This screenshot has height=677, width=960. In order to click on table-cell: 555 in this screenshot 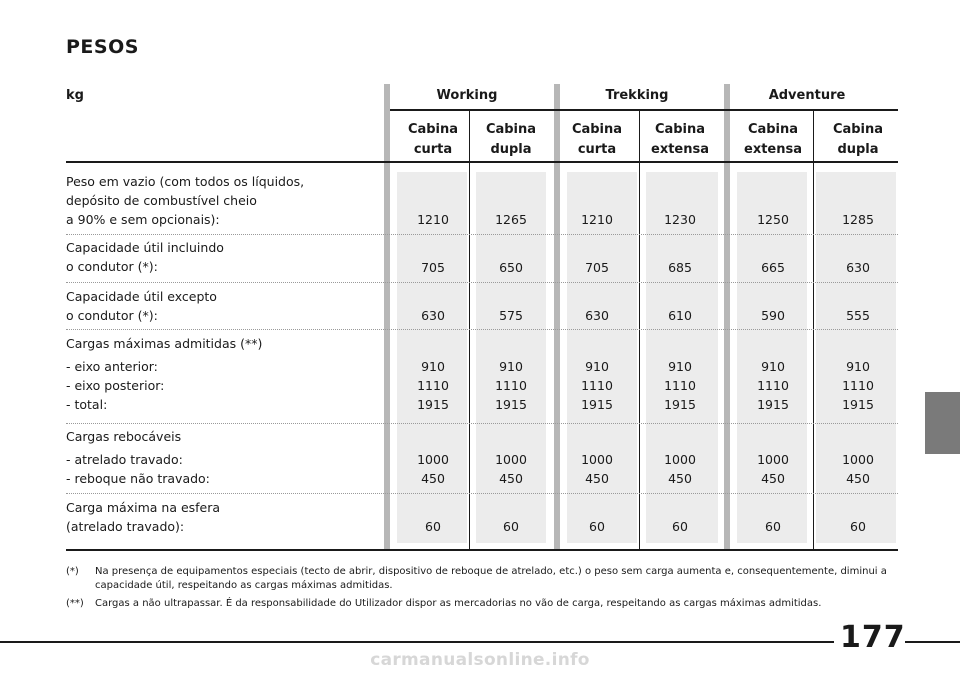, I will do `click(858, 315)`.